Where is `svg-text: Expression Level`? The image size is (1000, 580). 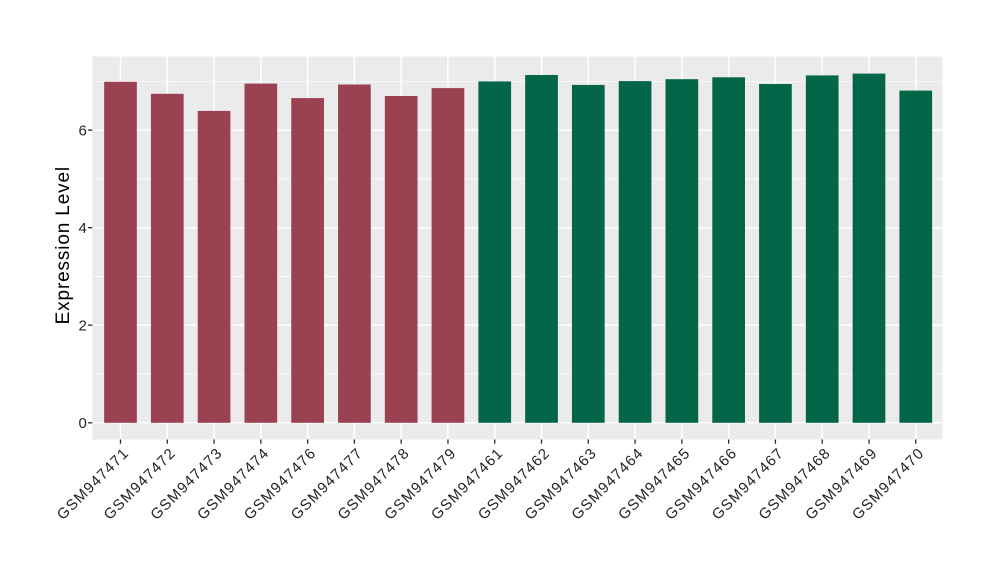
svg-text: Expression Level is located at coordinates (63, 245).